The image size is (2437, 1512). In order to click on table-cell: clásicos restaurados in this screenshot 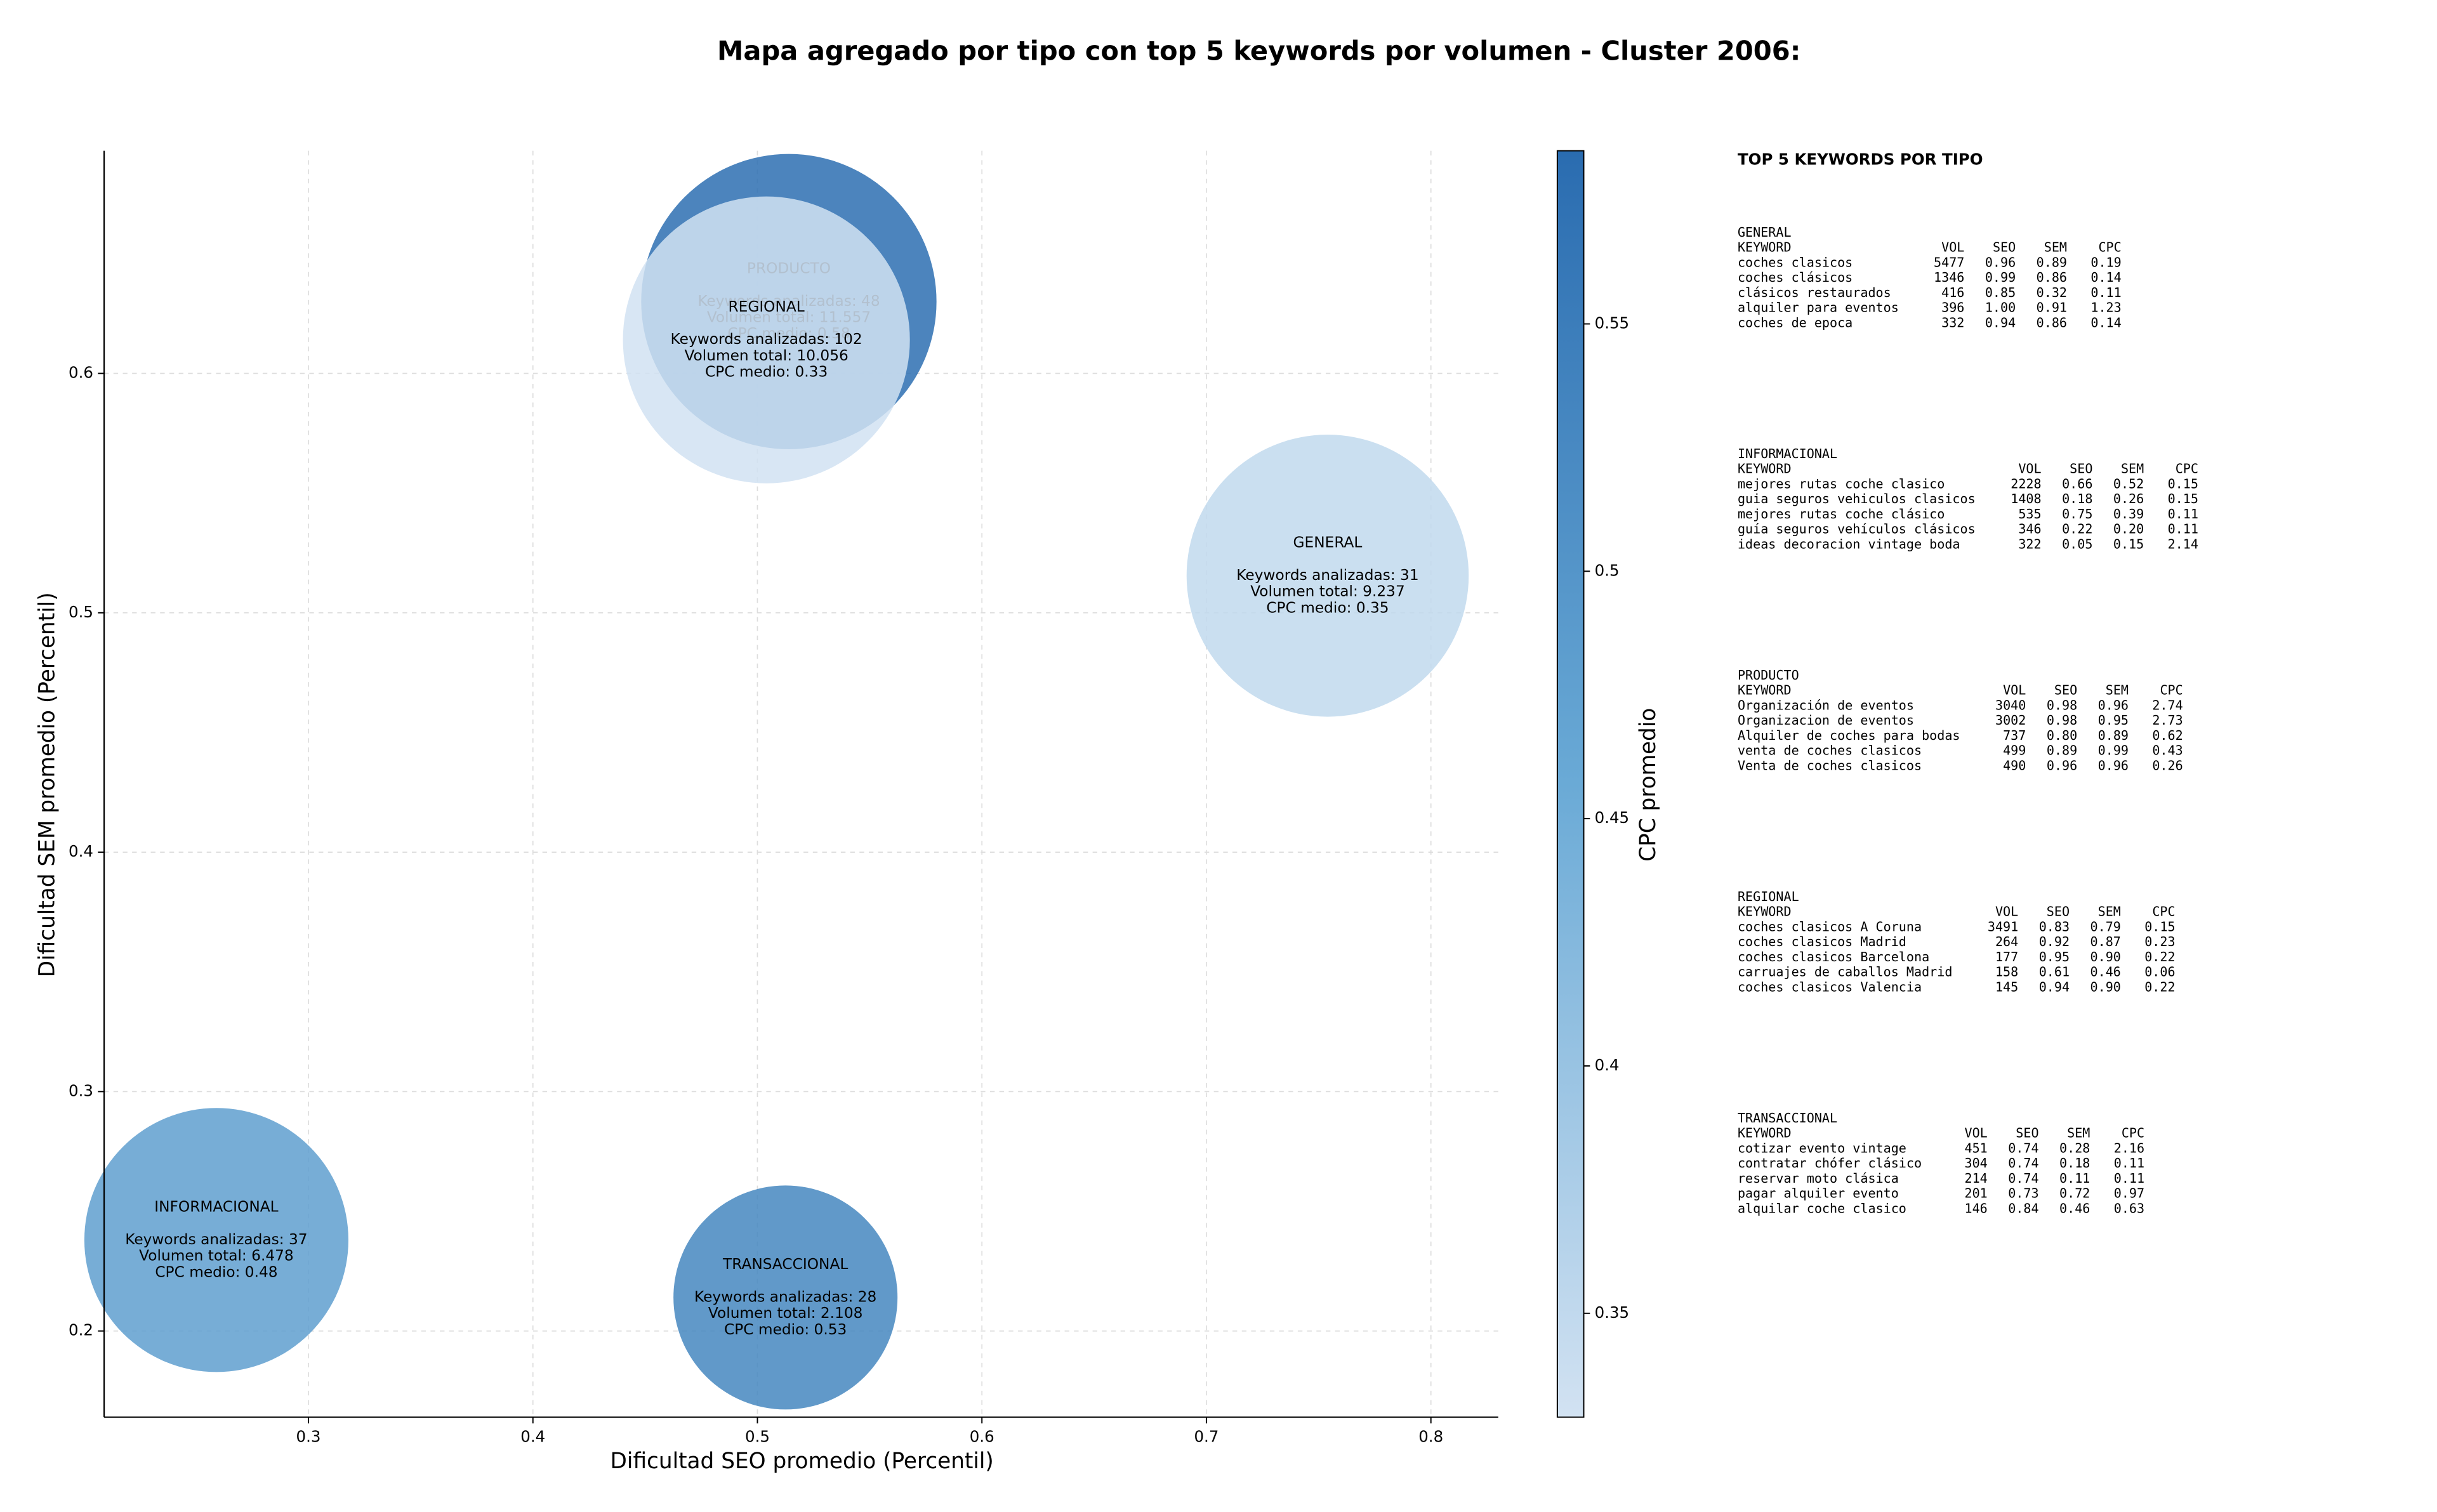, I will do `click(1814, 293)`.